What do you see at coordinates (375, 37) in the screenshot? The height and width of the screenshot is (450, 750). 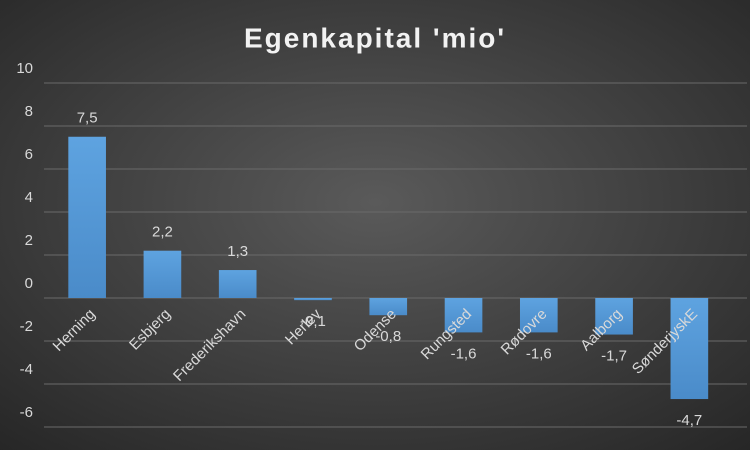 I see `chart-title: Egenkapital 'mio'` at bounding box center [375, 37].